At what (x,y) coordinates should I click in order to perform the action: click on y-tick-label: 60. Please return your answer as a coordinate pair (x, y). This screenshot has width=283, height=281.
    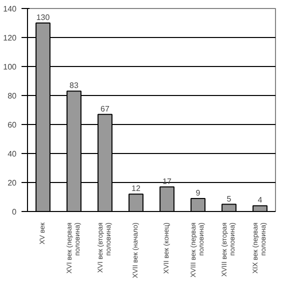
    Looking at the image, I should click on (13, 125).